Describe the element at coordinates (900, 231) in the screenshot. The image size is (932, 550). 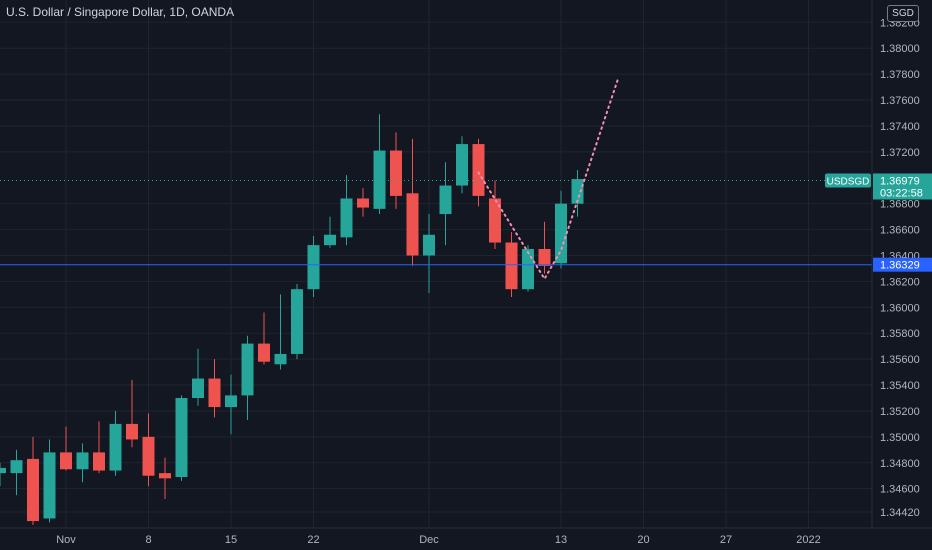
I see `y-tick-label: 1.36600` at that location.